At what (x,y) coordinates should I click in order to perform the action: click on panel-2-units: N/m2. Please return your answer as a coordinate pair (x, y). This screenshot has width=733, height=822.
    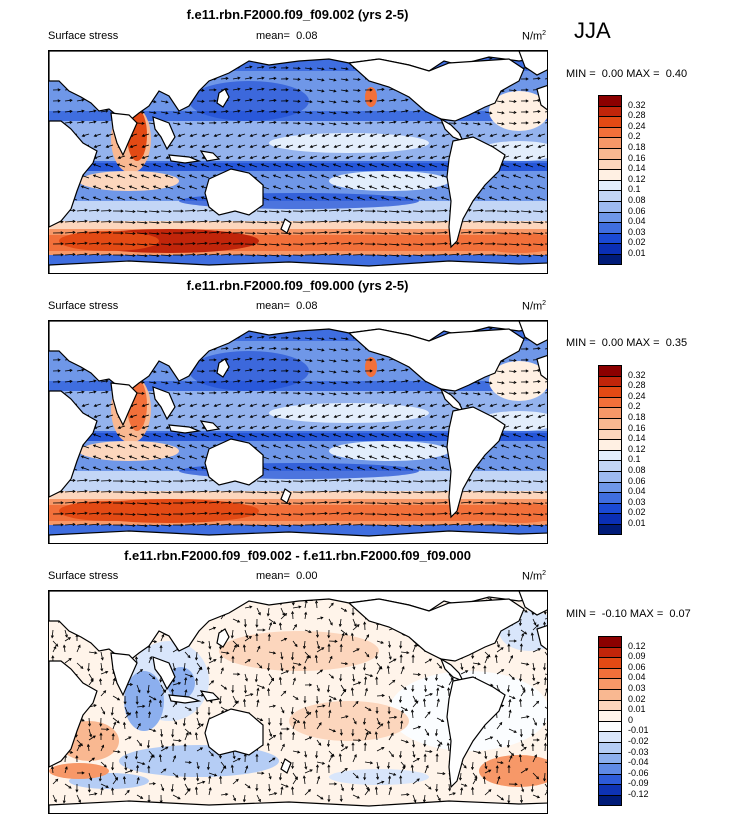
    Looking at the image, I should click on (534, 306).